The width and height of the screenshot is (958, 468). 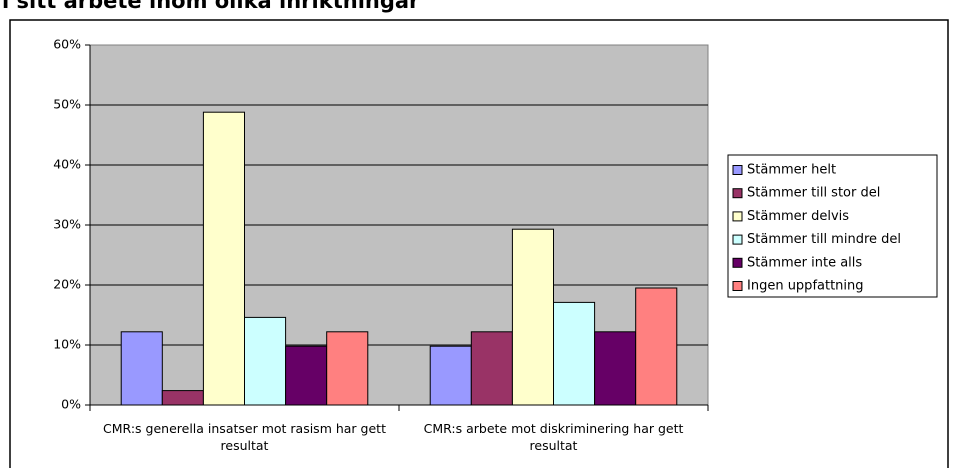 I want to click on y-tick-label: 0%, so click(x=71, y=404).